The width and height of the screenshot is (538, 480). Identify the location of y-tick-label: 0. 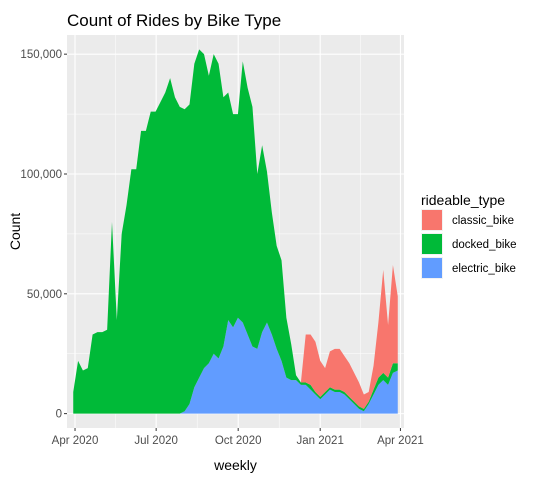
(59, 415).